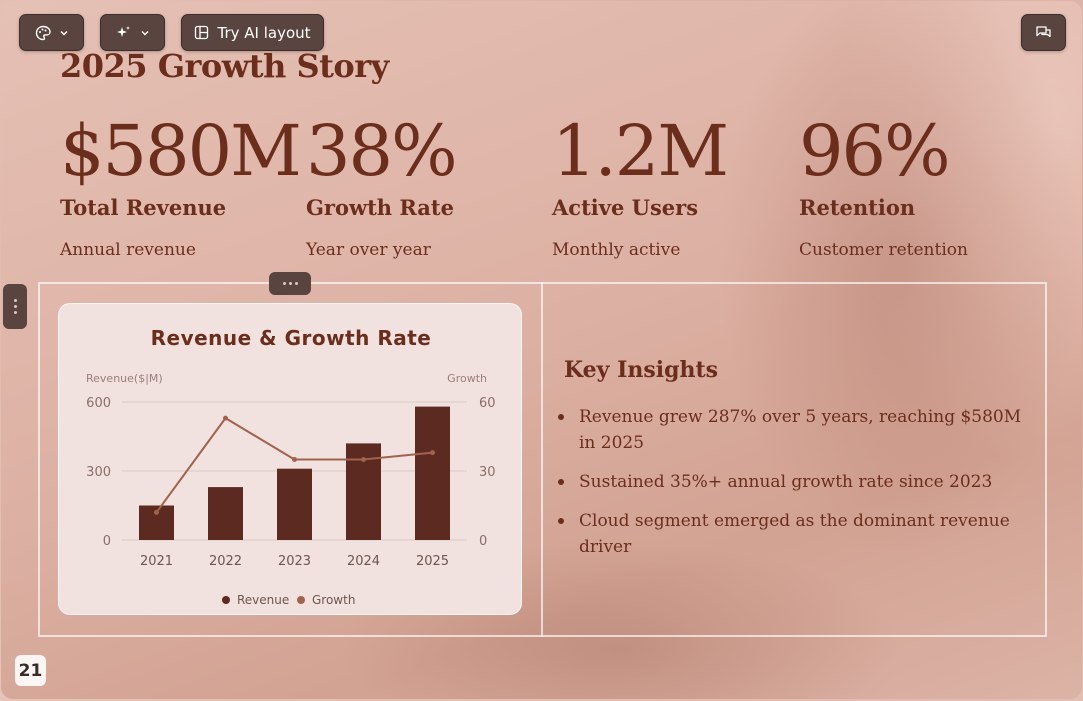 Image resolution: width=1083 pixels, height=701 pixels. What do you see at coordinates (363, 459) in the screenshot?
I see `growth-point-2024` at bounding box center [363, 459].